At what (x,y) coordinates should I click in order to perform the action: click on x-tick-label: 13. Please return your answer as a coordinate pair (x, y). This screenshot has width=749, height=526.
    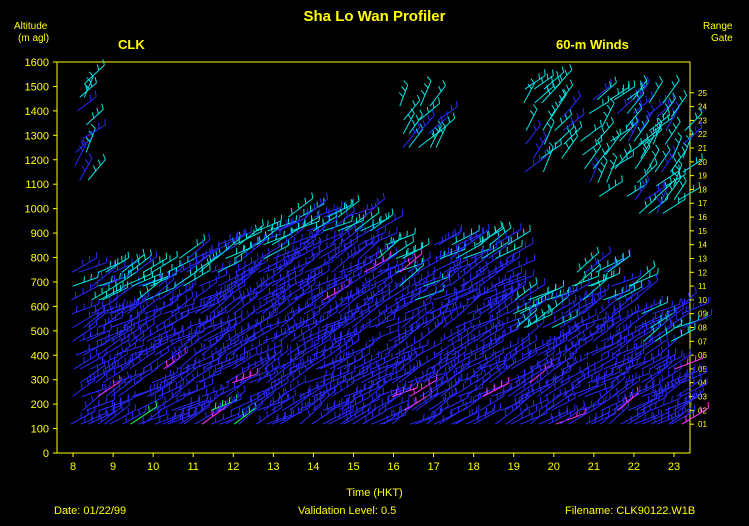
    Looking at the image, I should click on (273, 467).